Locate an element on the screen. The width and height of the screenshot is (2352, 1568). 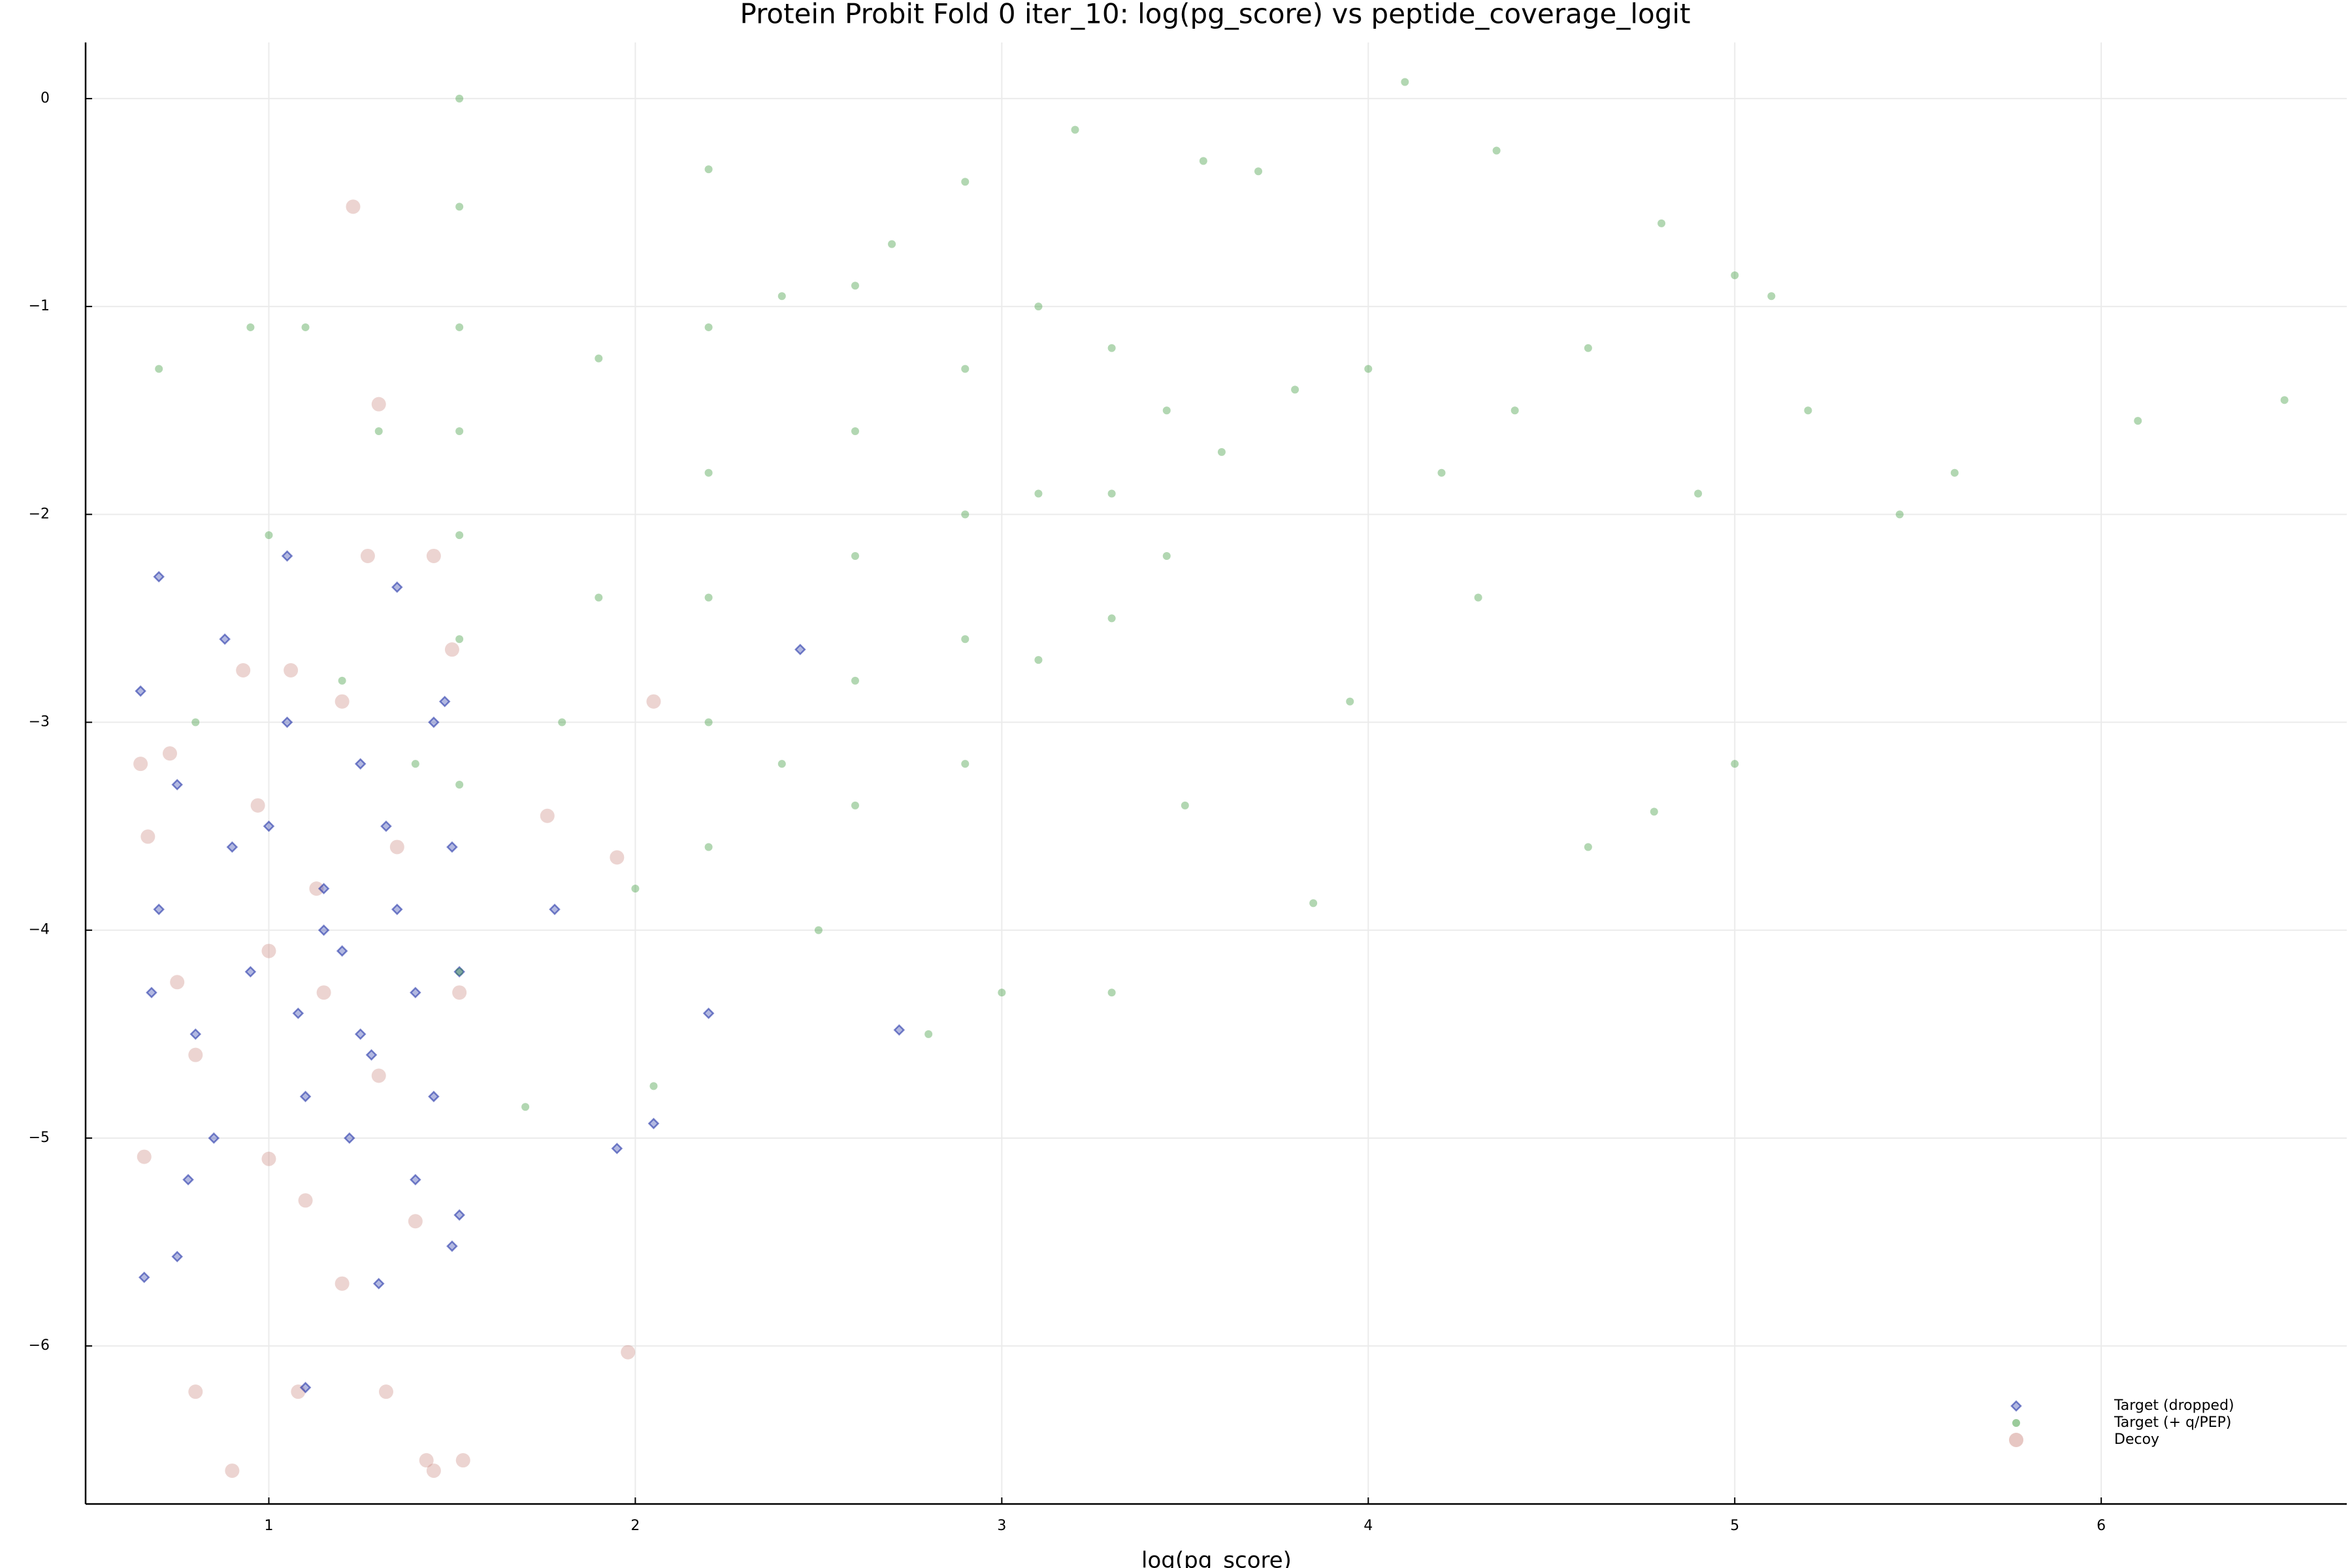
x-tick-label: 5 is located at coordinates (1734, 1526).